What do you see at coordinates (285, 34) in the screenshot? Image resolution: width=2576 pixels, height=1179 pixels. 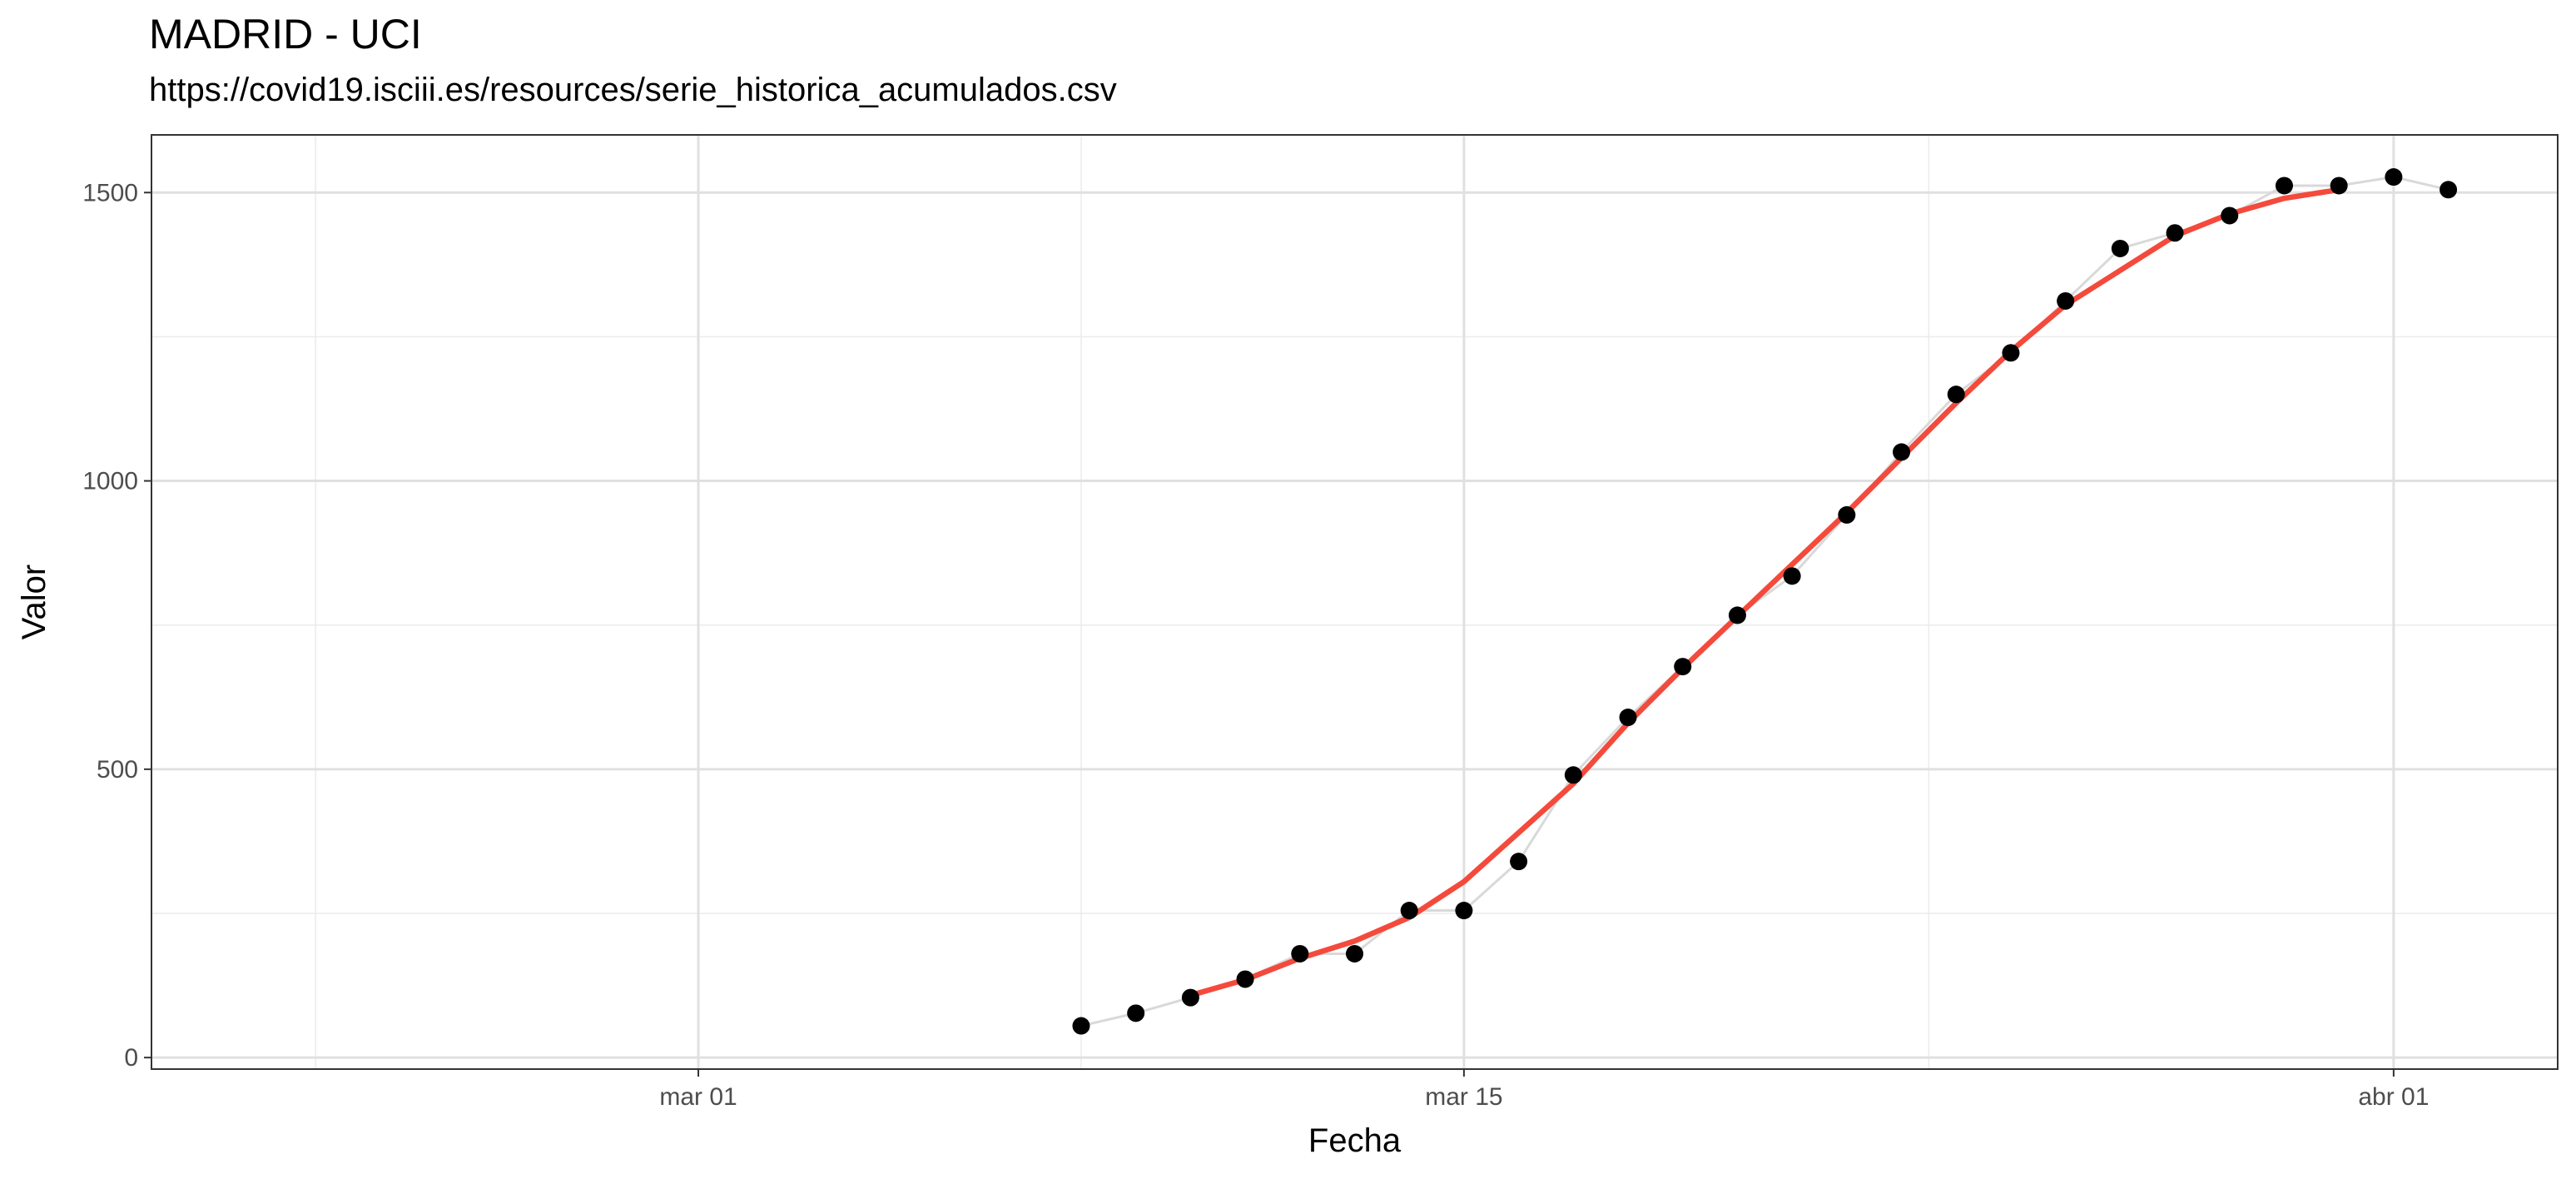 I see `chart-title: MADRID - UCI` at bounding box center [285, 34].